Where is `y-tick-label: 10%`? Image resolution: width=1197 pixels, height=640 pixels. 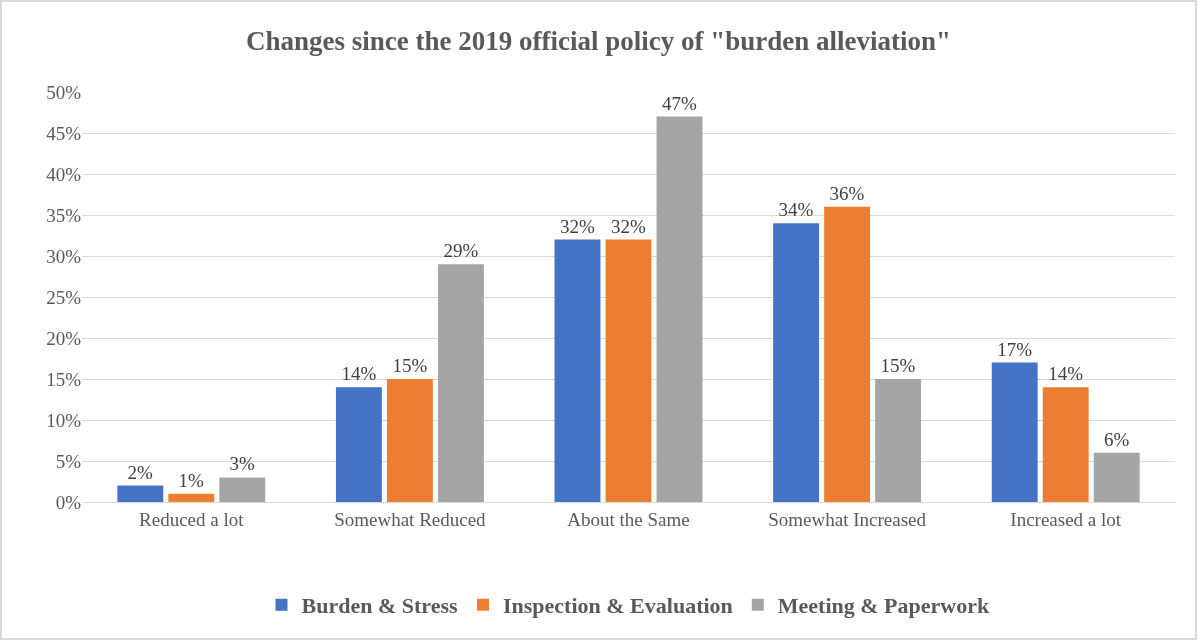
y-tick-label: 10% is located at coordinates (64, 420).